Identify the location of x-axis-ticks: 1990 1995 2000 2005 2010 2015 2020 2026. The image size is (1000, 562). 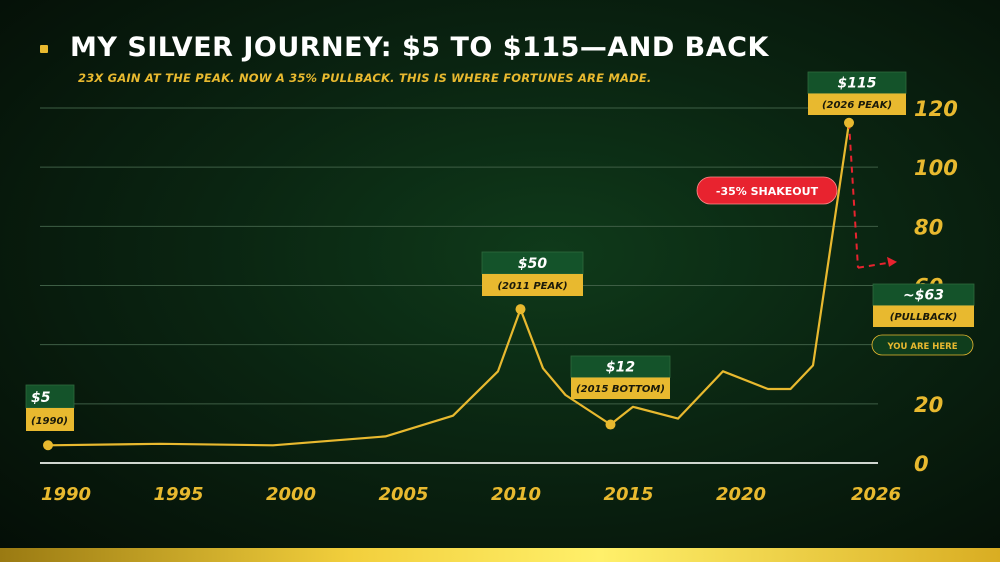
(471, 494).